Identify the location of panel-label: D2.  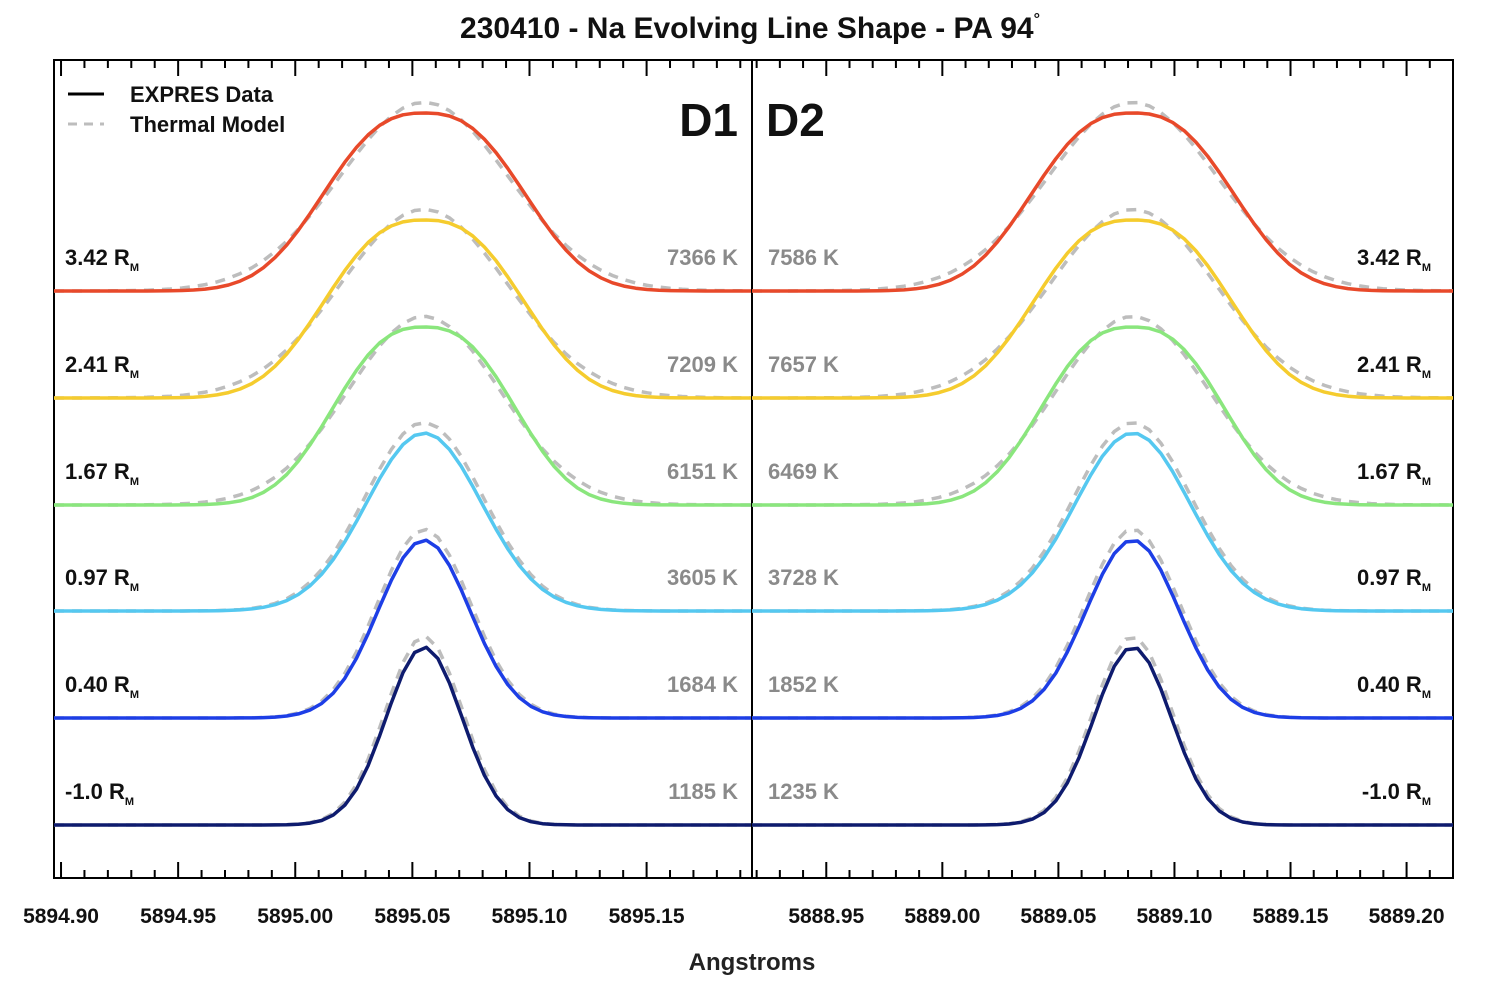
(795, 120).